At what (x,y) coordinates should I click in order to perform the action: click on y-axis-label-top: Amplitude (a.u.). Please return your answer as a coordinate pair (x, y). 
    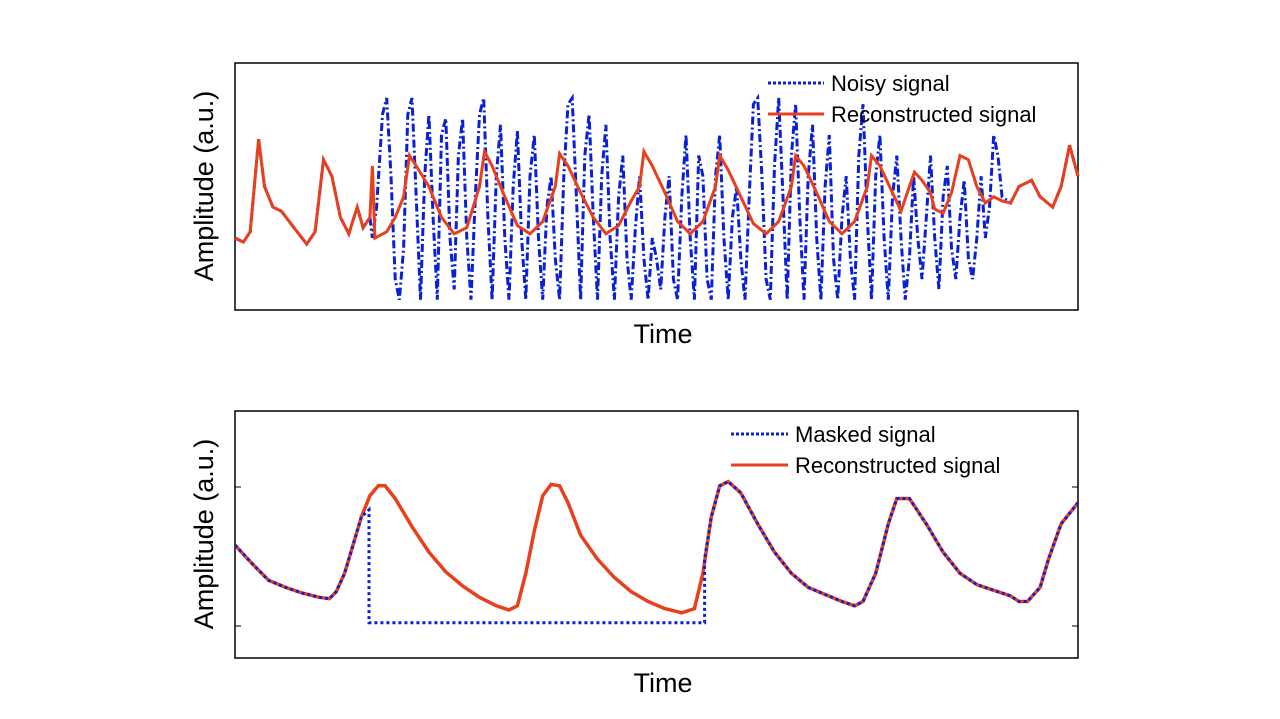
    Looking at the image, I should click on (204, 186).